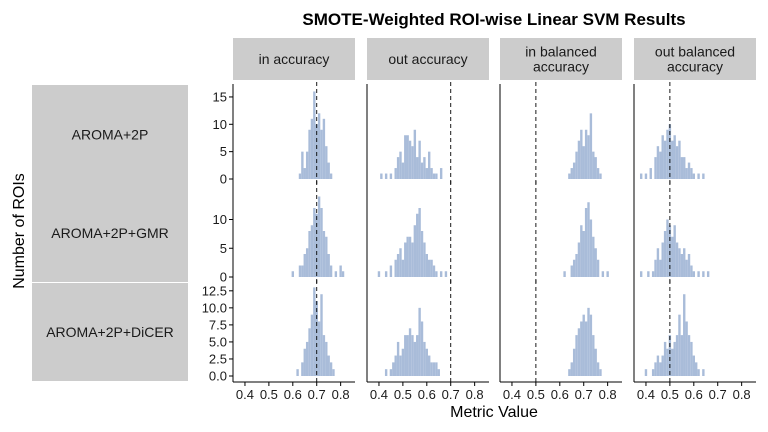 This screenshot has width=768, height=432. I want to click on column-strip, so click(695, 59).